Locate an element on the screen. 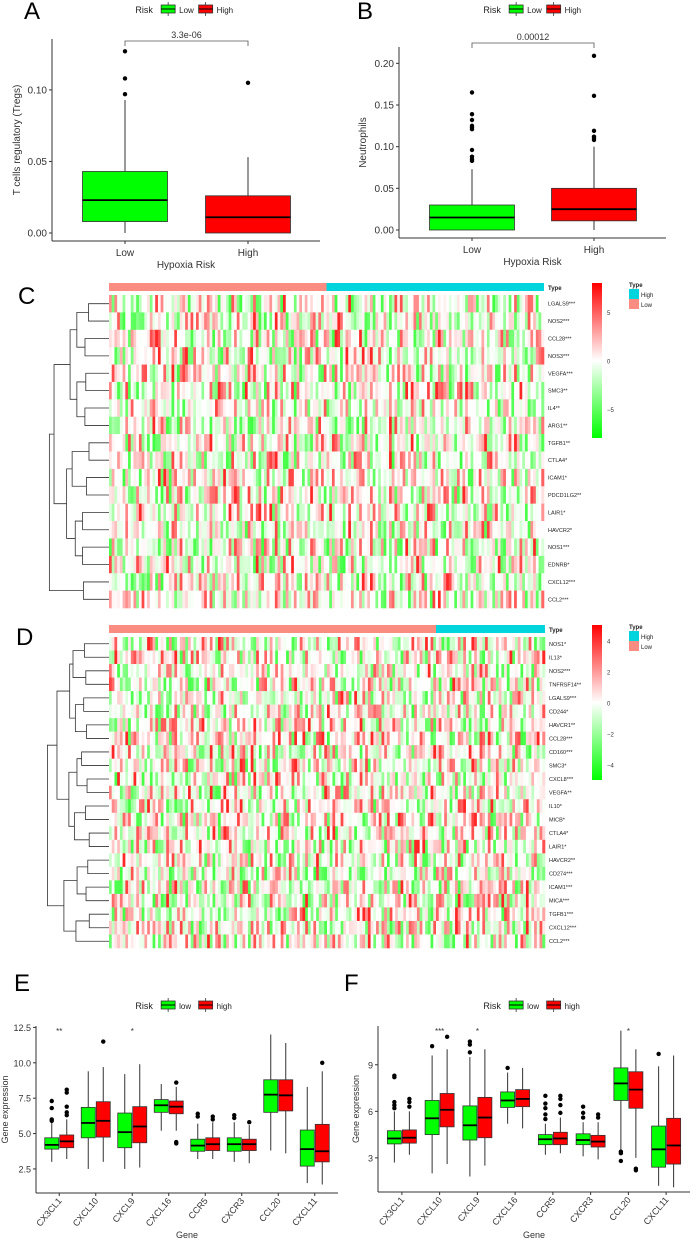 Image resolution: width=697 pixels, height=1243 pixels. legend-label: high is located at coordinates (224, 1006).